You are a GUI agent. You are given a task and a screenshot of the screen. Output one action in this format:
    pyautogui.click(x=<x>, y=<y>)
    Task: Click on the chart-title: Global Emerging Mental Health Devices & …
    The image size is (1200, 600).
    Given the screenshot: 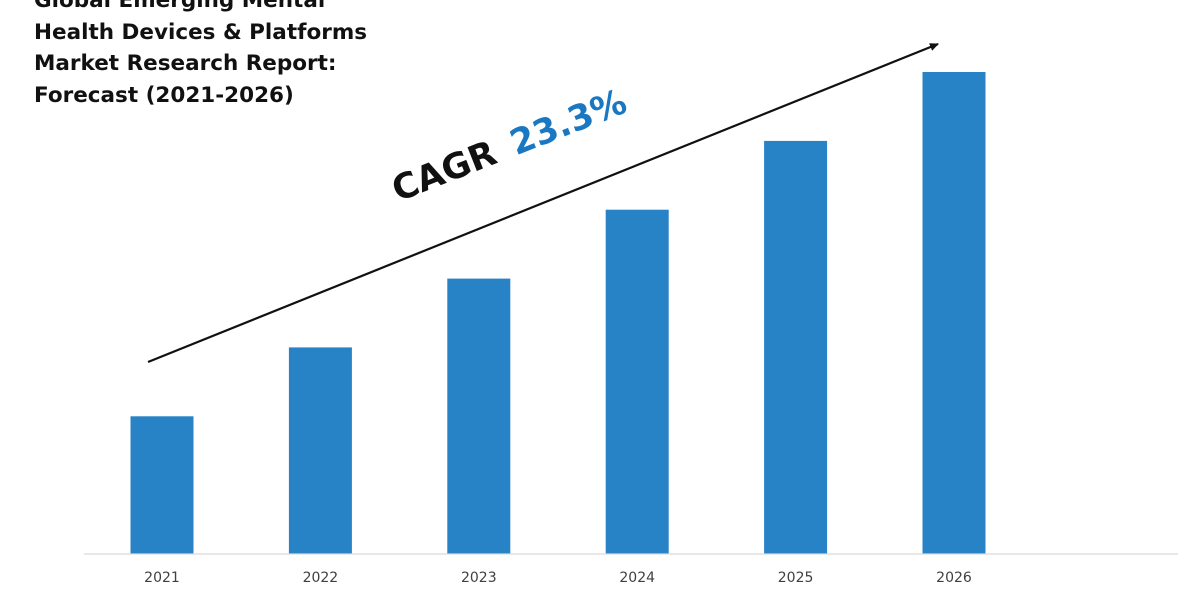 What is the action you would take?
    pyautogui.click(x=244, y=55)
    